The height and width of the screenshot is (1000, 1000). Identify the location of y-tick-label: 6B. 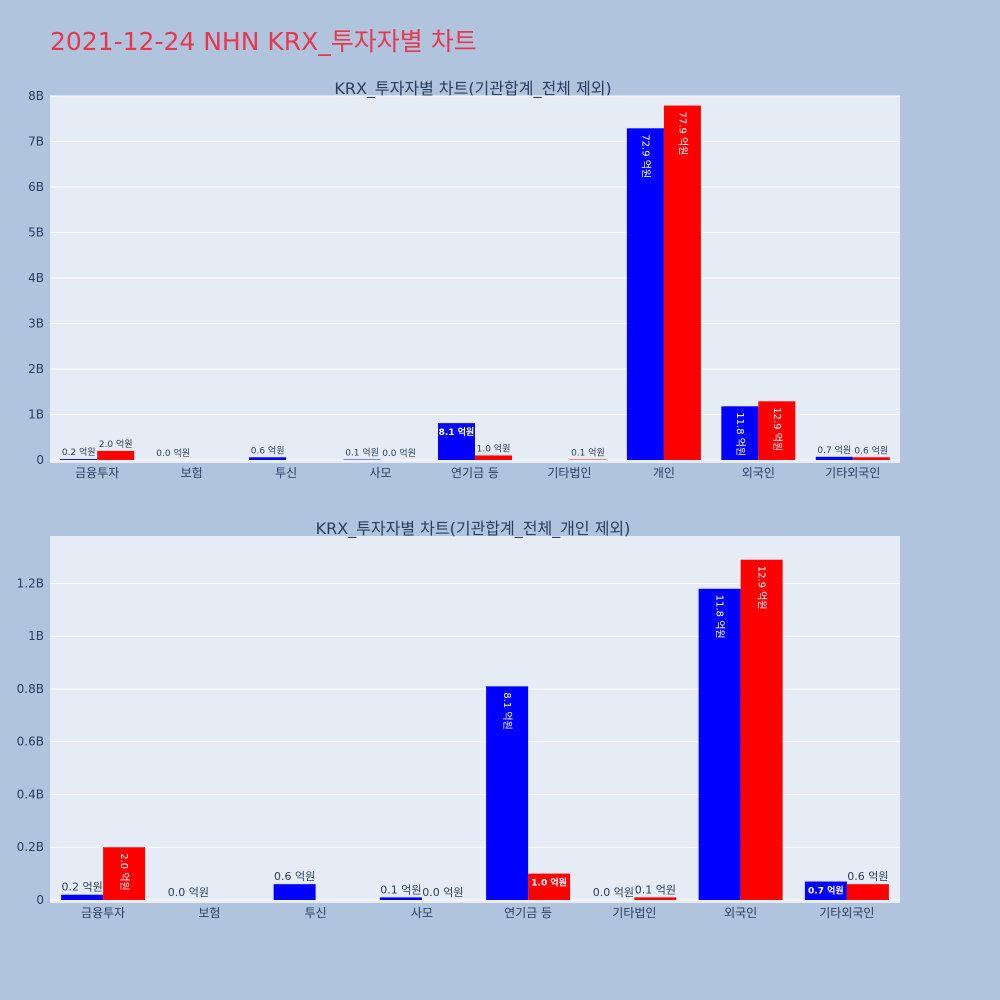
(36, 187).